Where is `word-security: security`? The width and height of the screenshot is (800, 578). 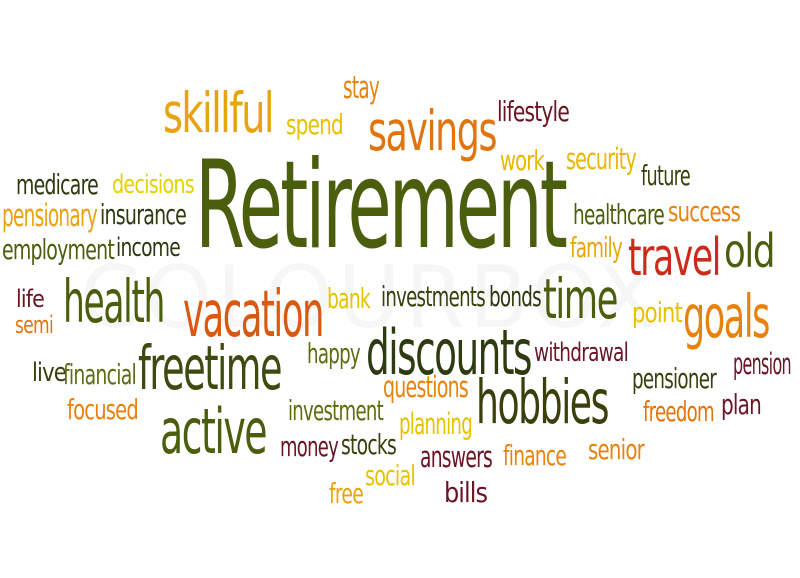
word-security: security is located at coordinates (601, 158).